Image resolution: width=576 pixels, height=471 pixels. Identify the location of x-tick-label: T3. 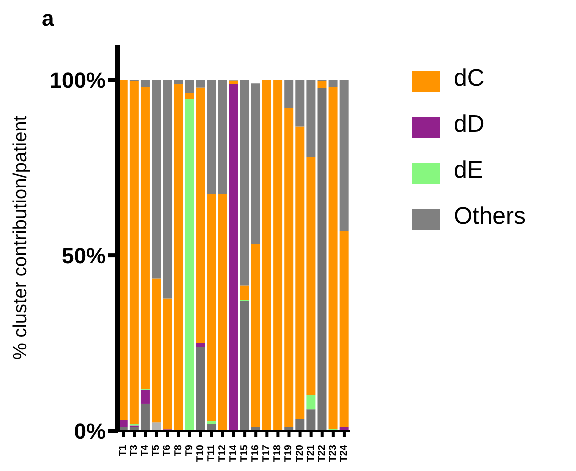
(134, 450).